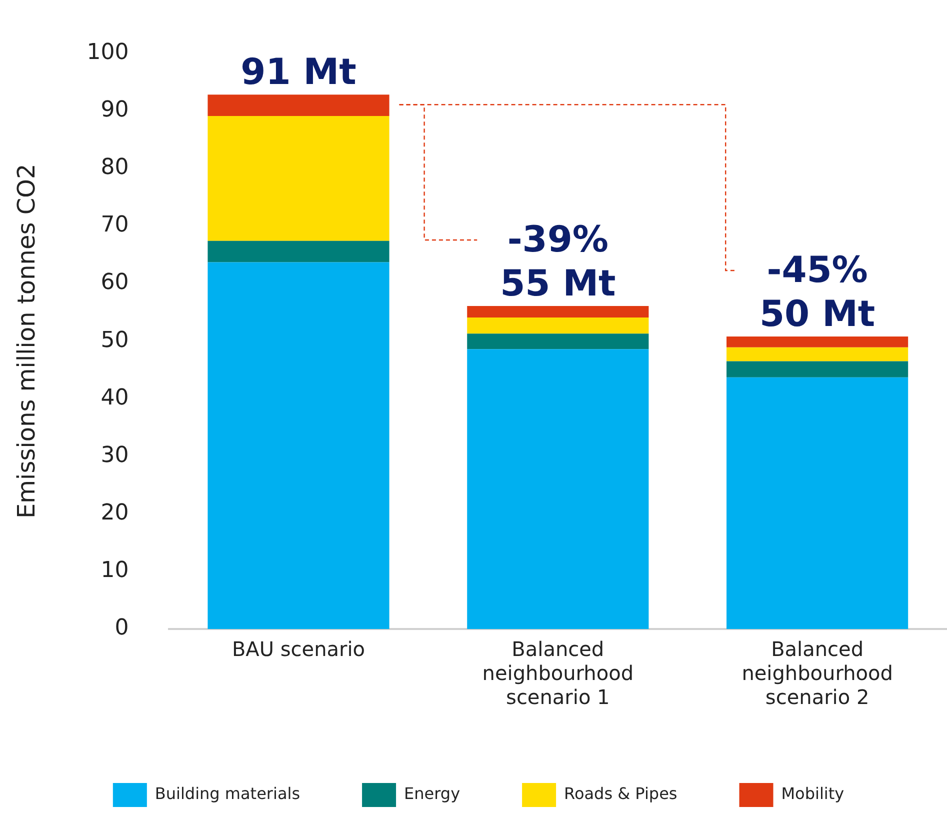  I want to click on annotation: -39%, so click(557, 239).